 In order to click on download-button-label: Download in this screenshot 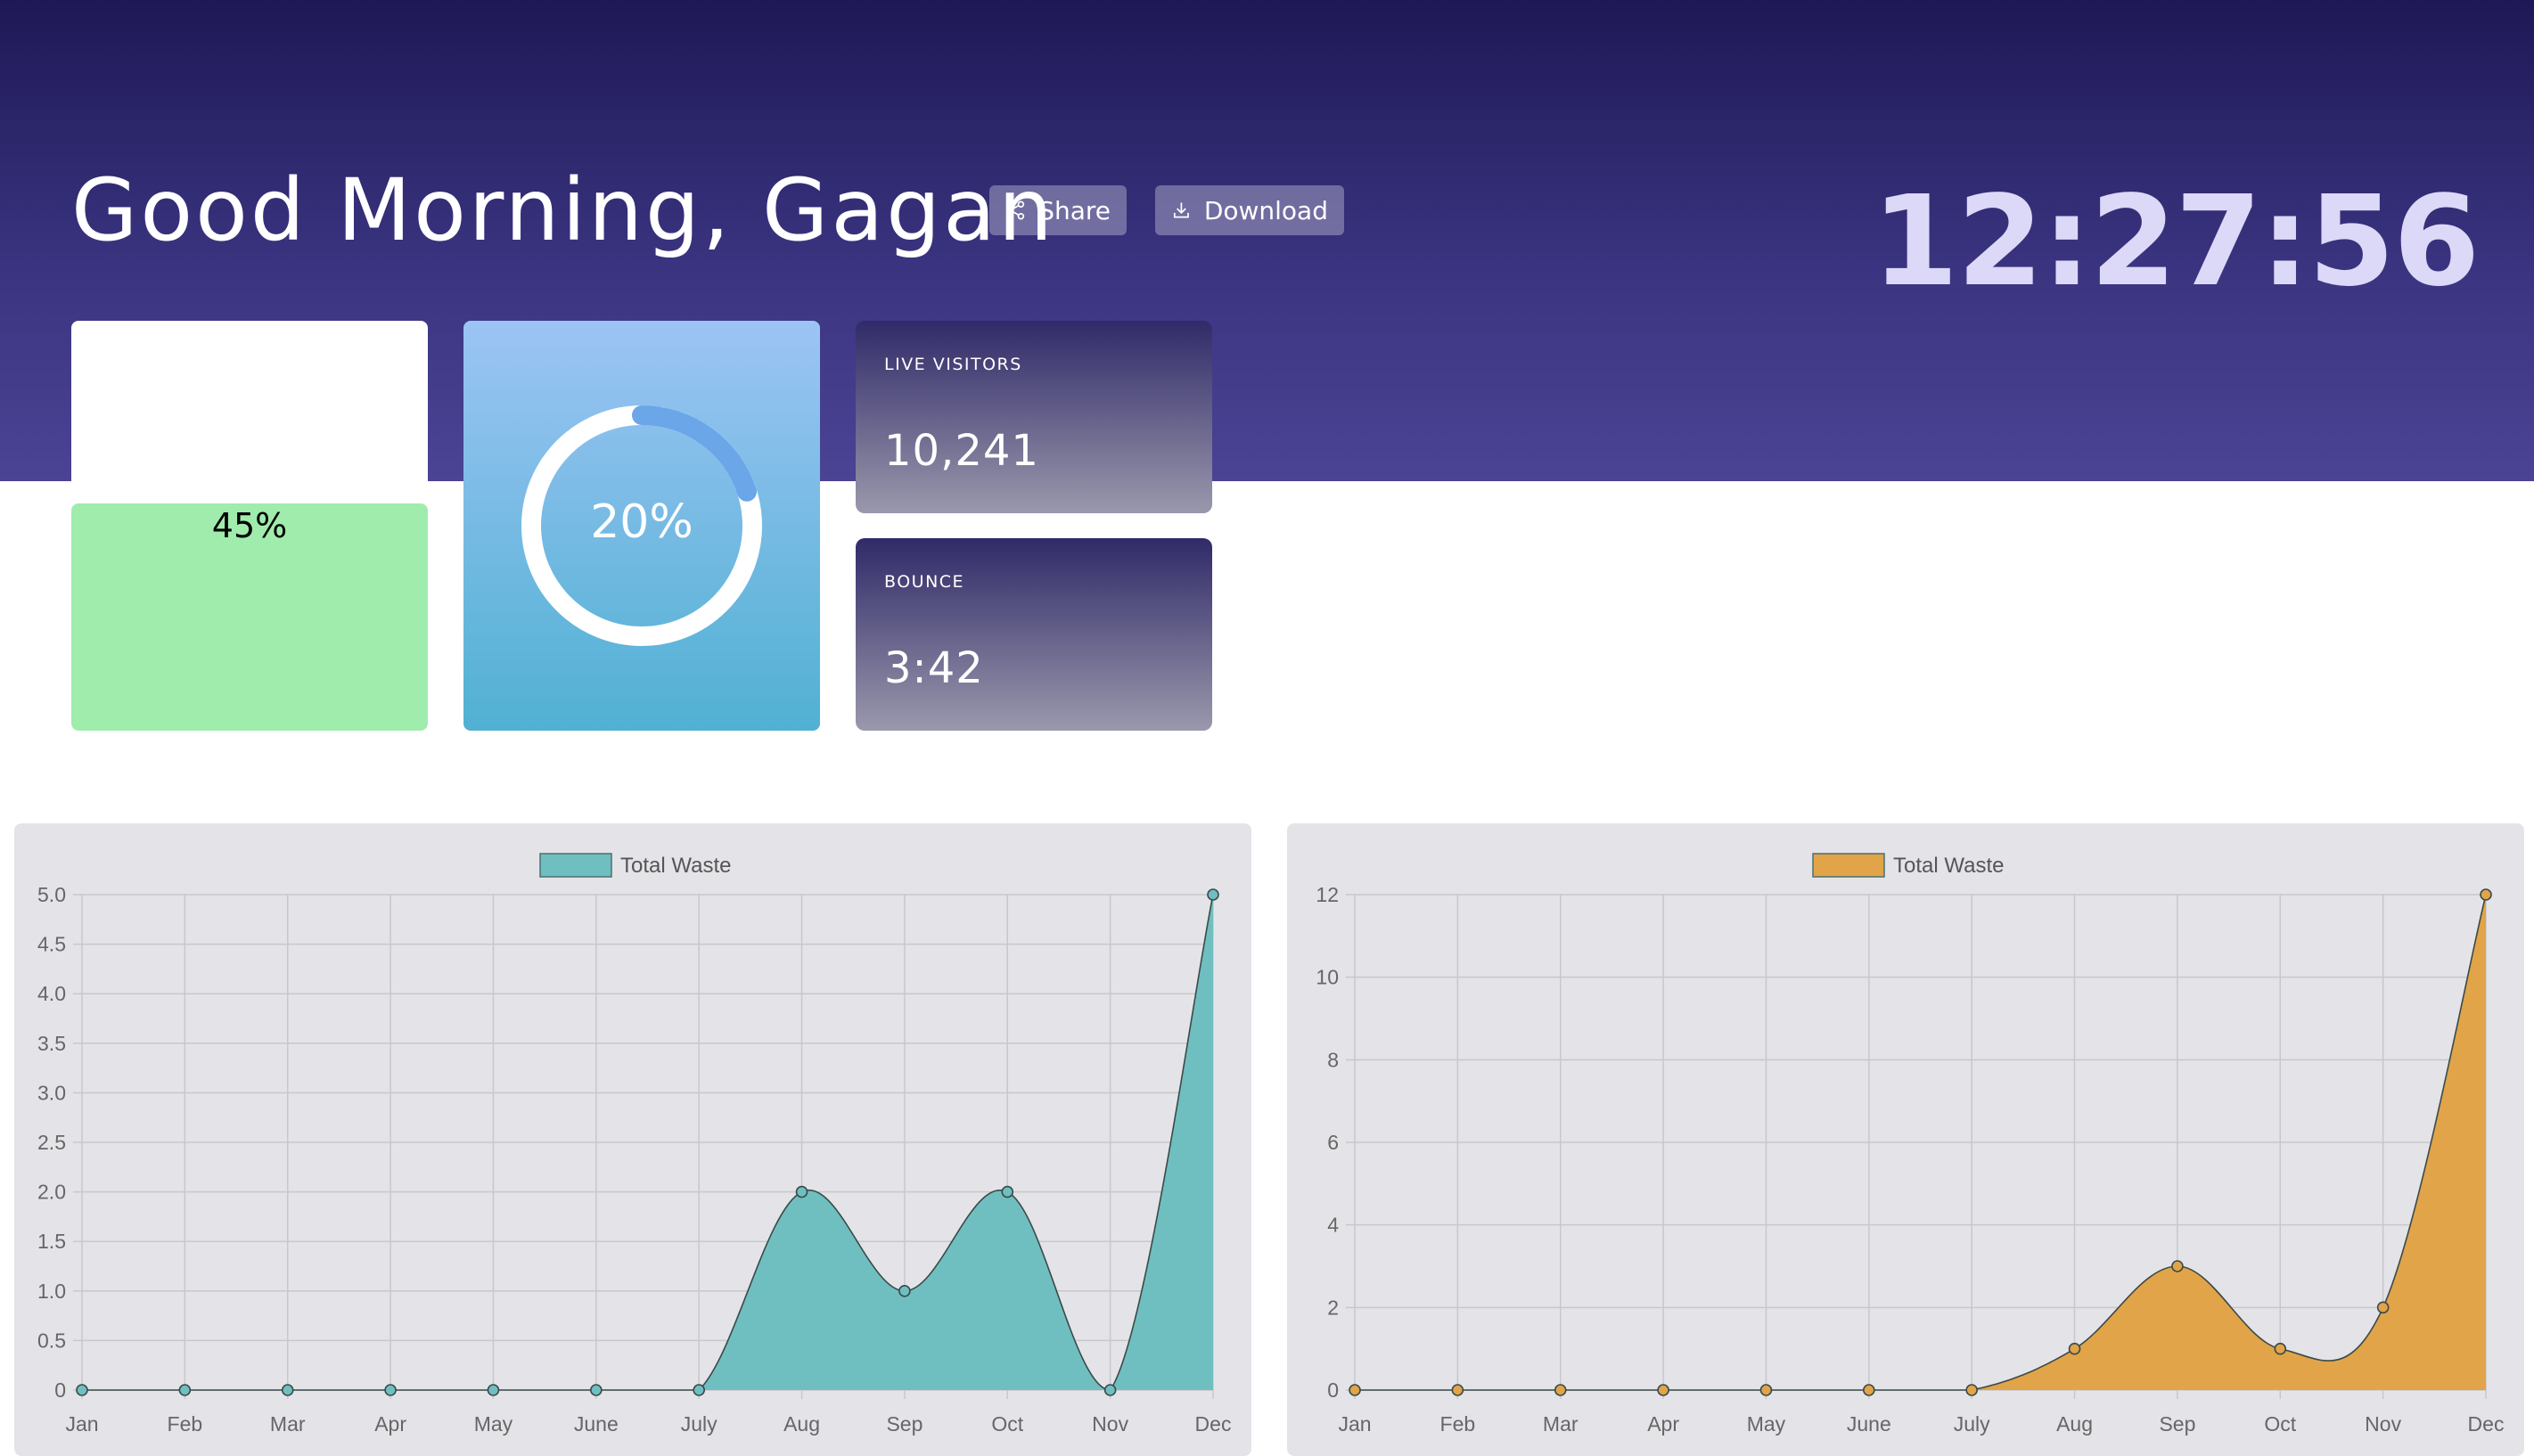, I will do `click(1266, 210)`.